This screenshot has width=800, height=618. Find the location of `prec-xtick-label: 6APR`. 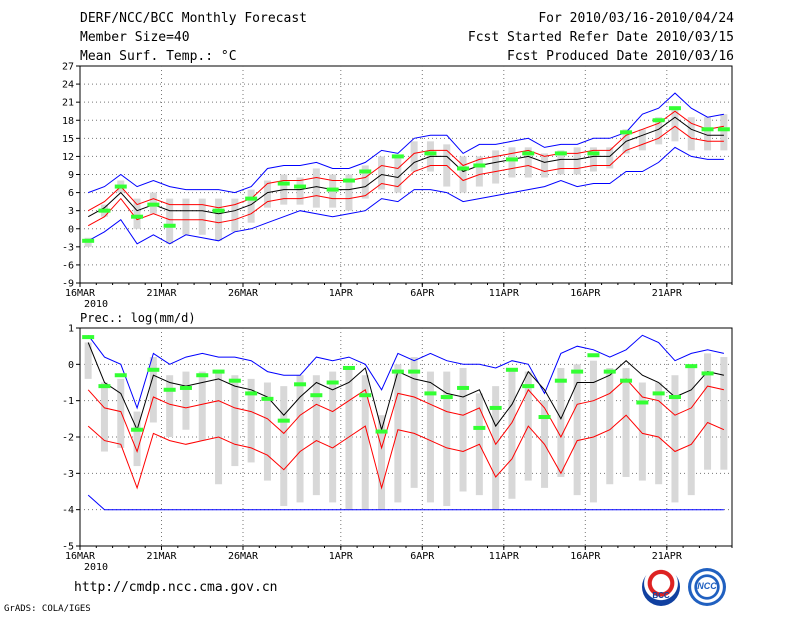

prec-xtick-label: 6APR is located at coordinates (422, 556).